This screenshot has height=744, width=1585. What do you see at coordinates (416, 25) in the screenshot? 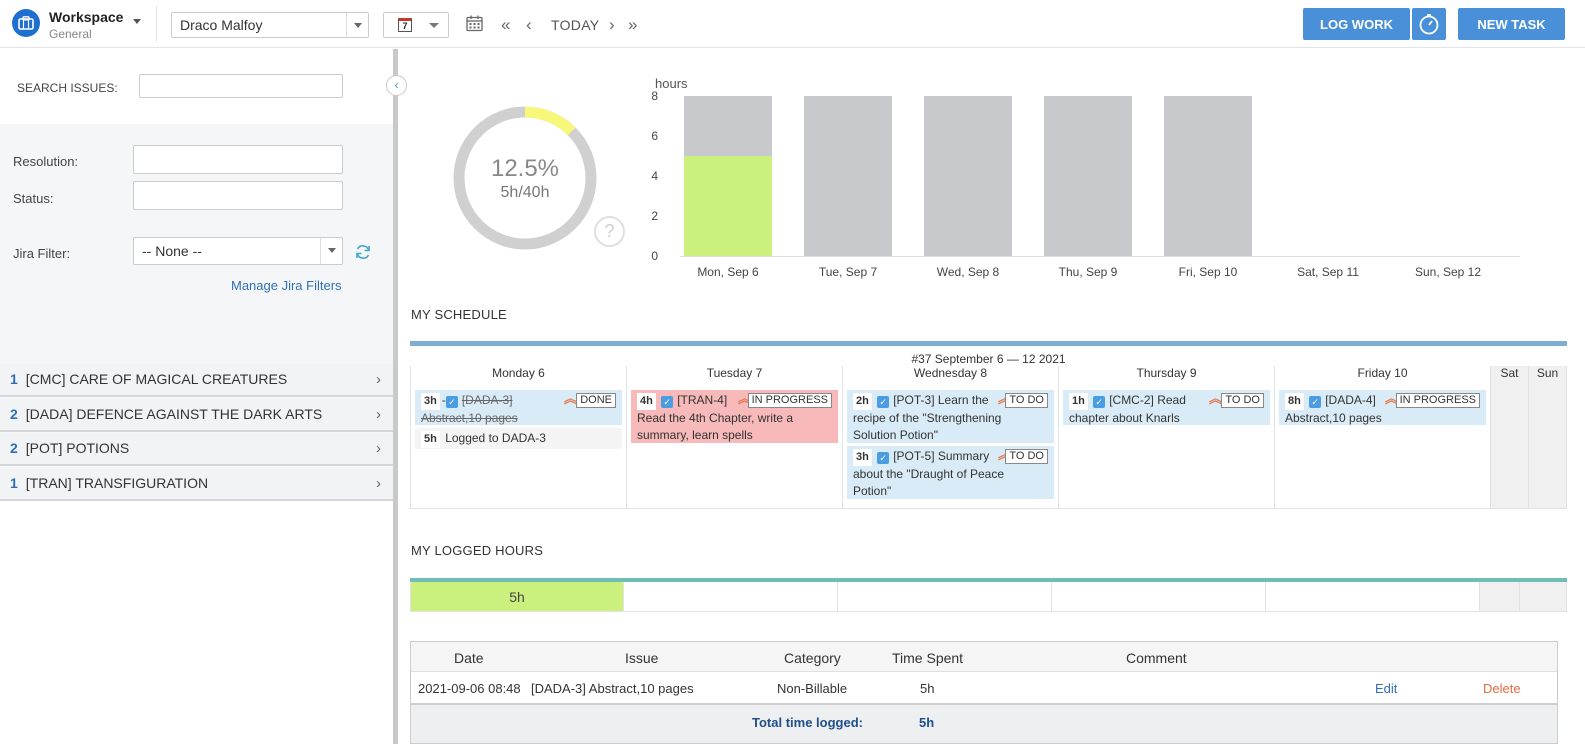
I see `range-select: 7` at bounding box center [416, 25].